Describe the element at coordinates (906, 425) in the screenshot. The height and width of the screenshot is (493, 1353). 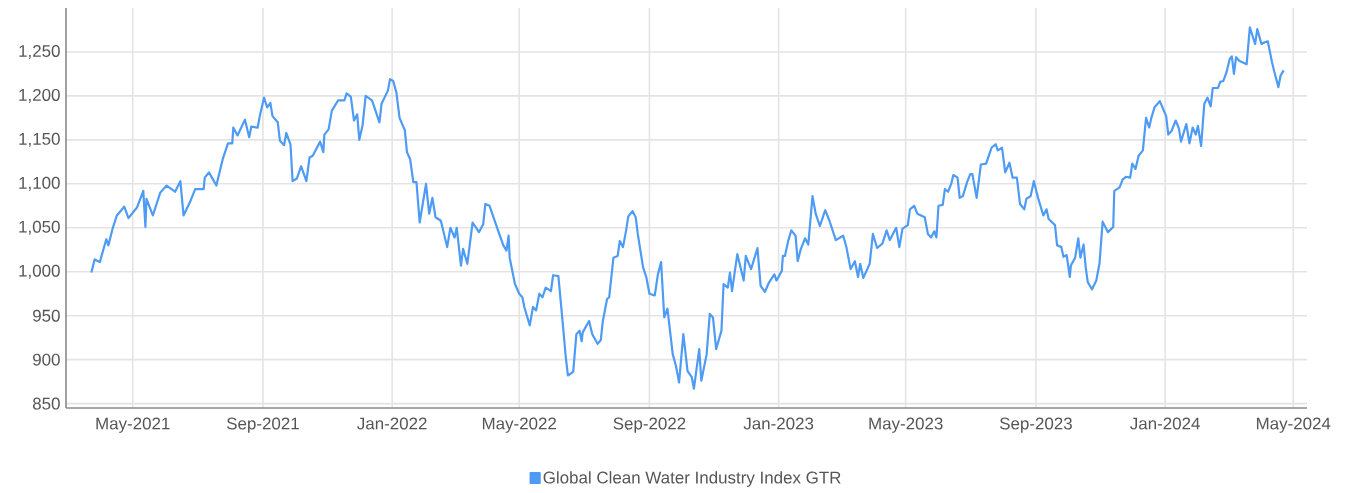
I see `x-tick-label: May-2023` at that location.